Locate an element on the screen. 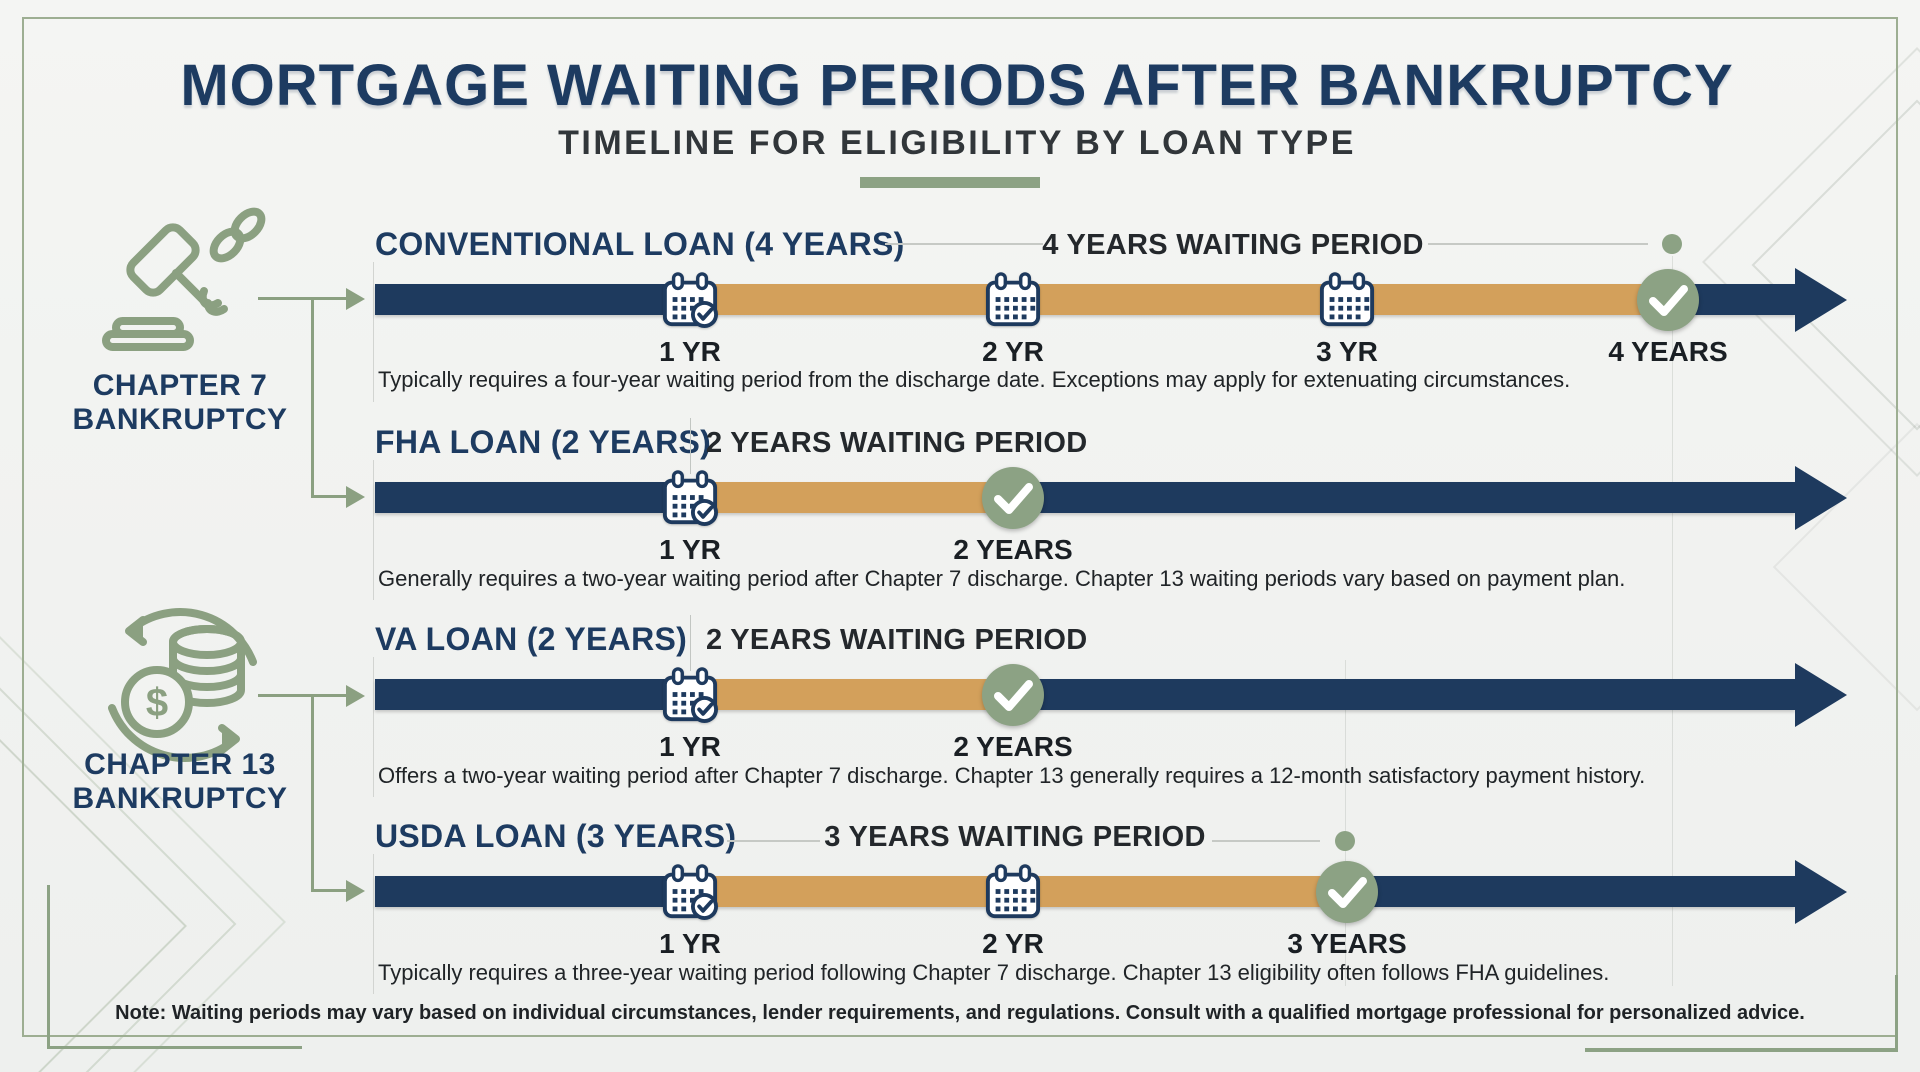  chapter-7-line2: BANKRUPTCY is located at coordinates (180, 419).